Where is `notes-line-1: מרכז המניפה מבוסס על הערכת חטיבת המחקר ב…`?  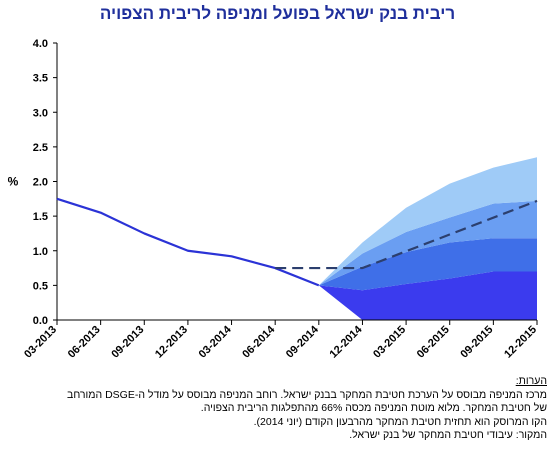
notes-line-1: מרכז המניפה מבוסס על הערכת חטיבת המחקר ב… is located at coordinates (307, 394).